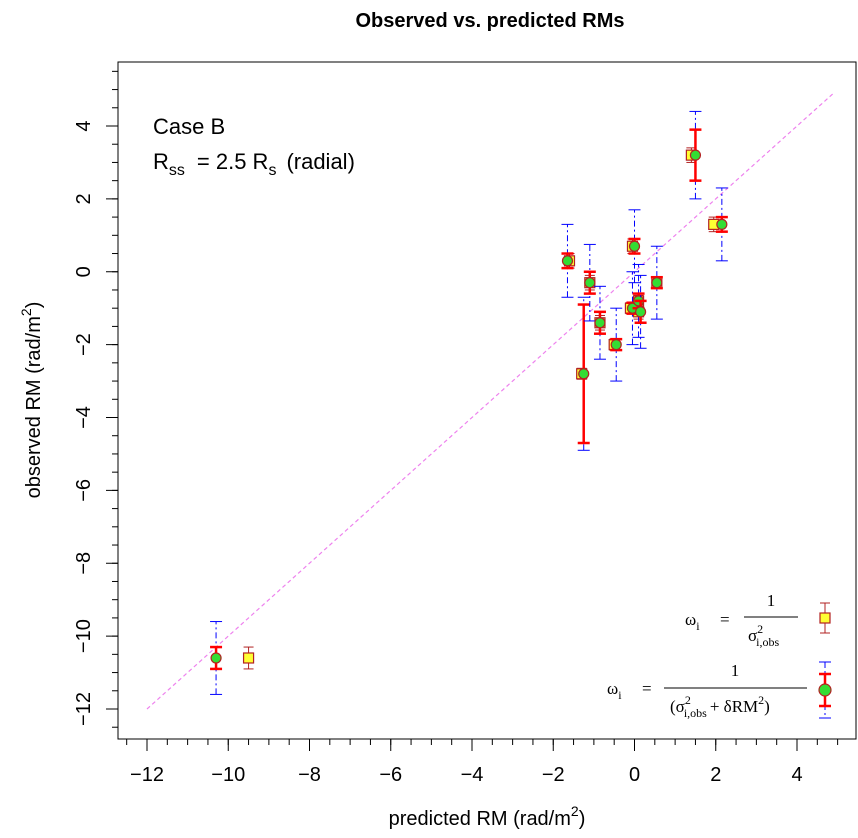 The height and width of the screenshot is (838, 858). I want to click on x-tick-label: −4, so click(472, 775).